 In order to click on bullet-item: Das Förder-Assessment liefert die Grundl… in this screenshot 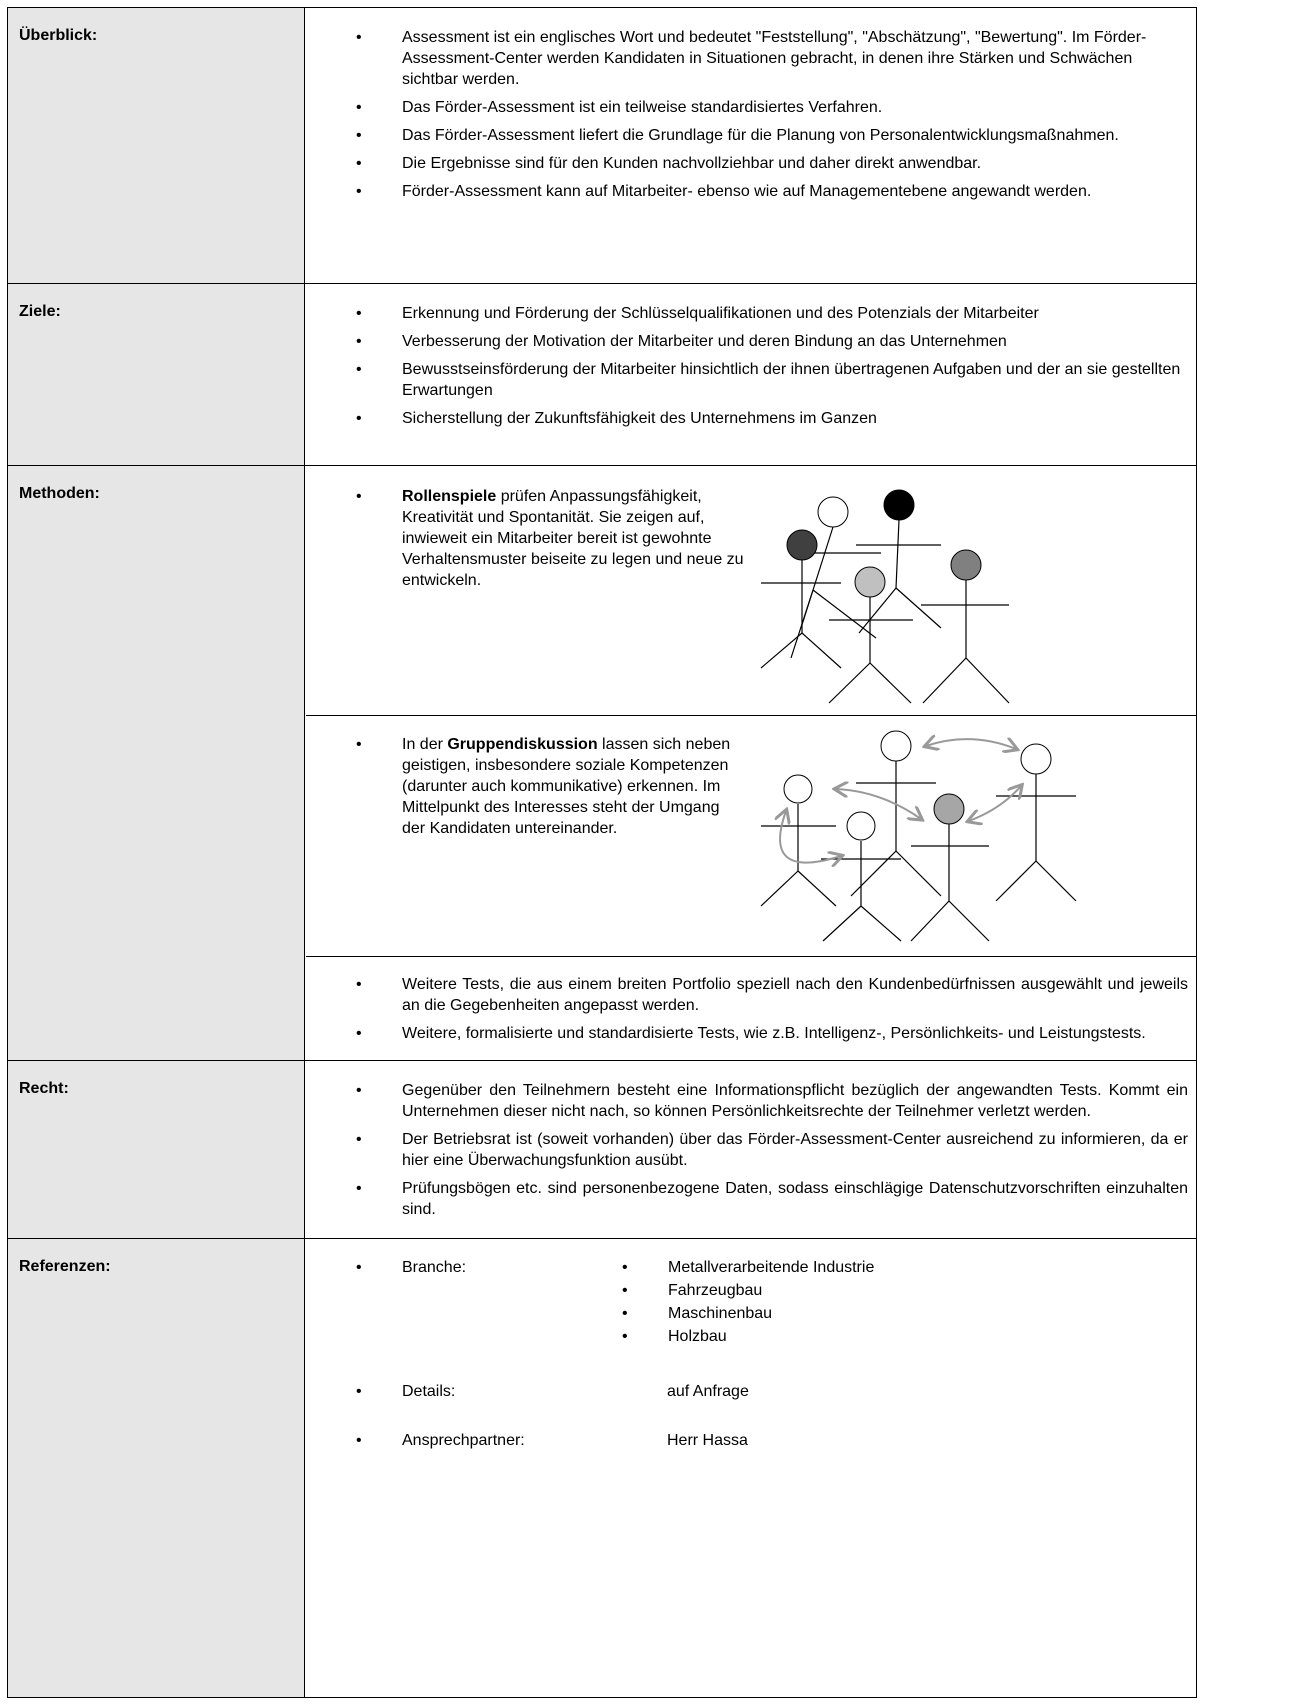, I will do `click(747, 135)`.